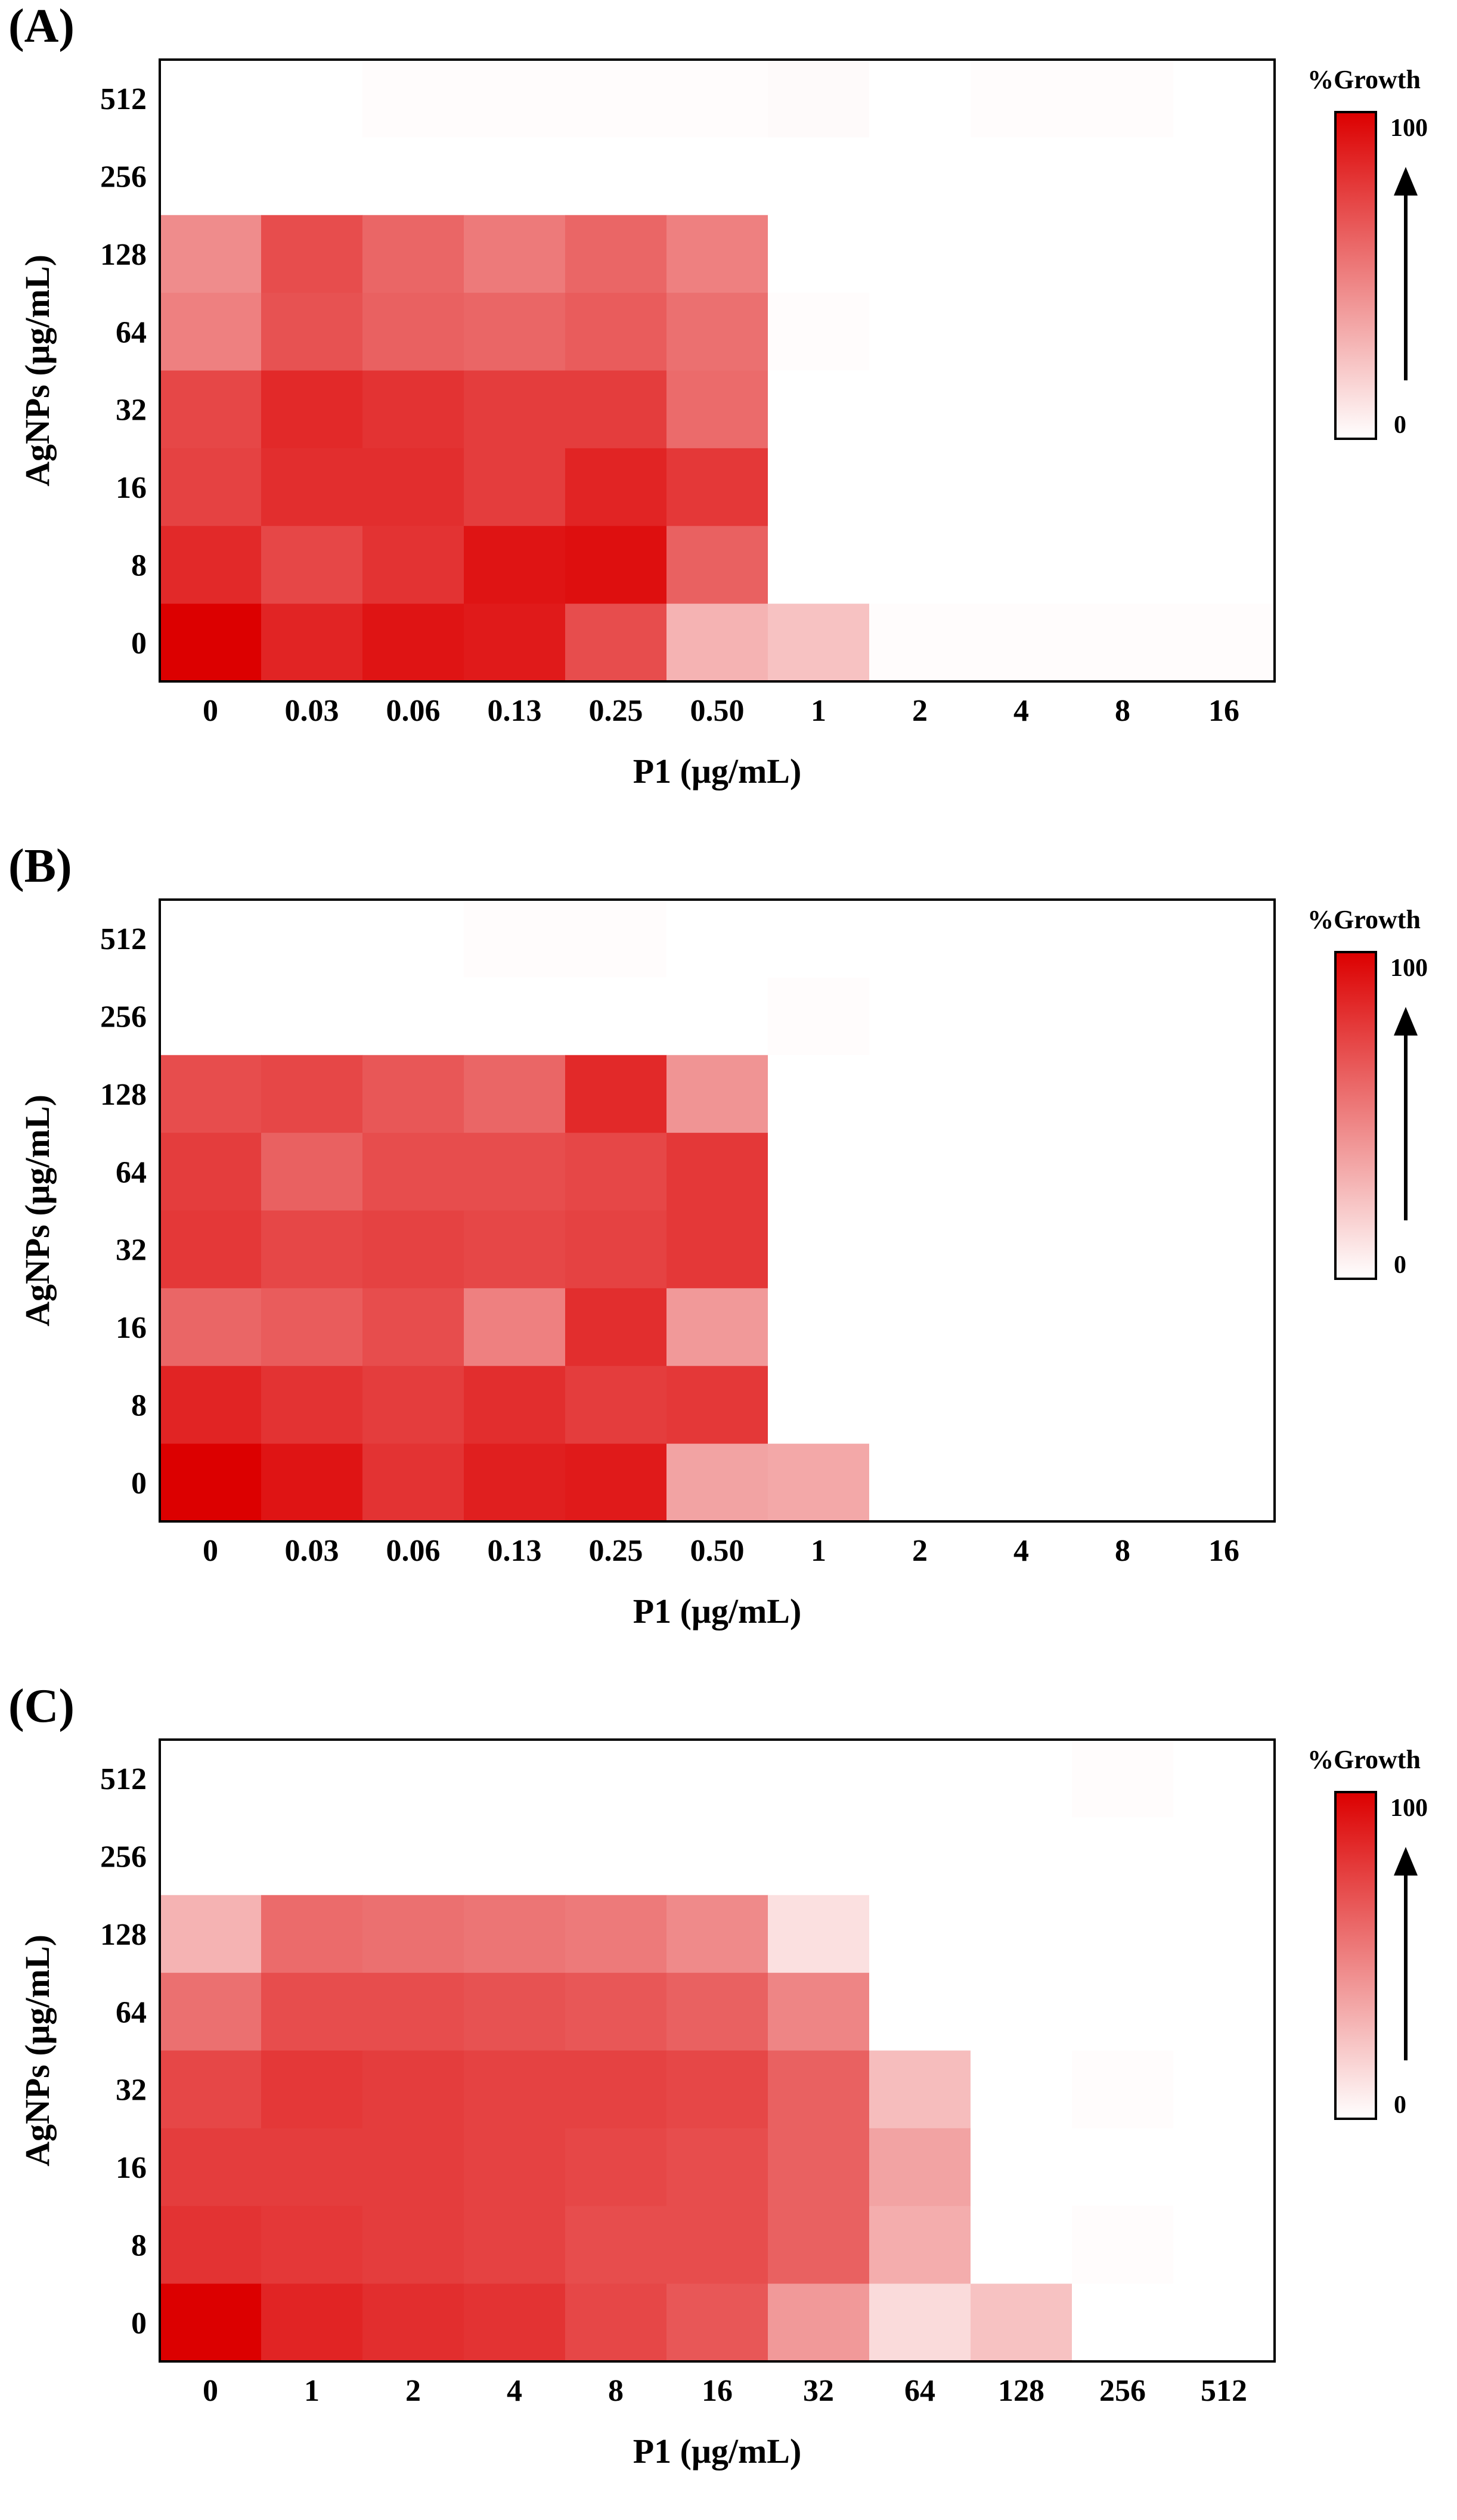 This screenshot has height=2520, width=1457. I want to click on y-tick-label: 16, so click(131, 1328).